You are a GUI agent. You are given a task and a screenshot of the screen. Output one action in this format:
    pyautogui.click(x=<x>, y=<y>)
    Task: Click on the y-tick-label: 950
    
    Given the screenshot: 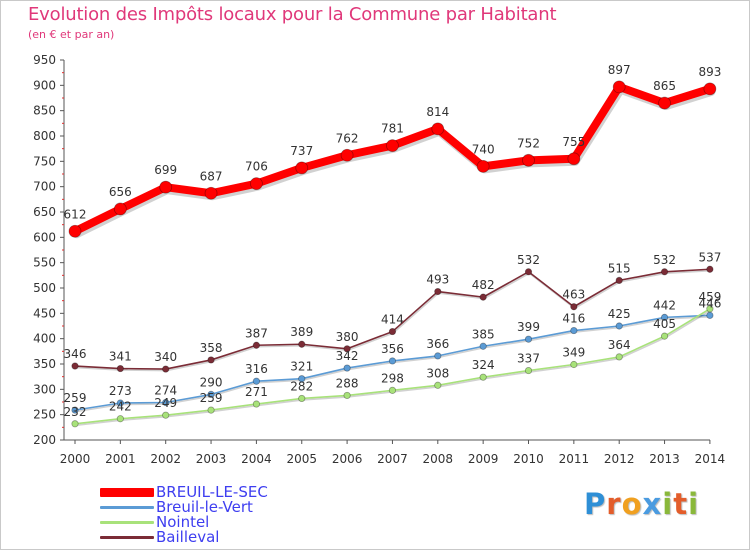 What is the action you would take?
    pyautogui.click(x=44, y=60)
    